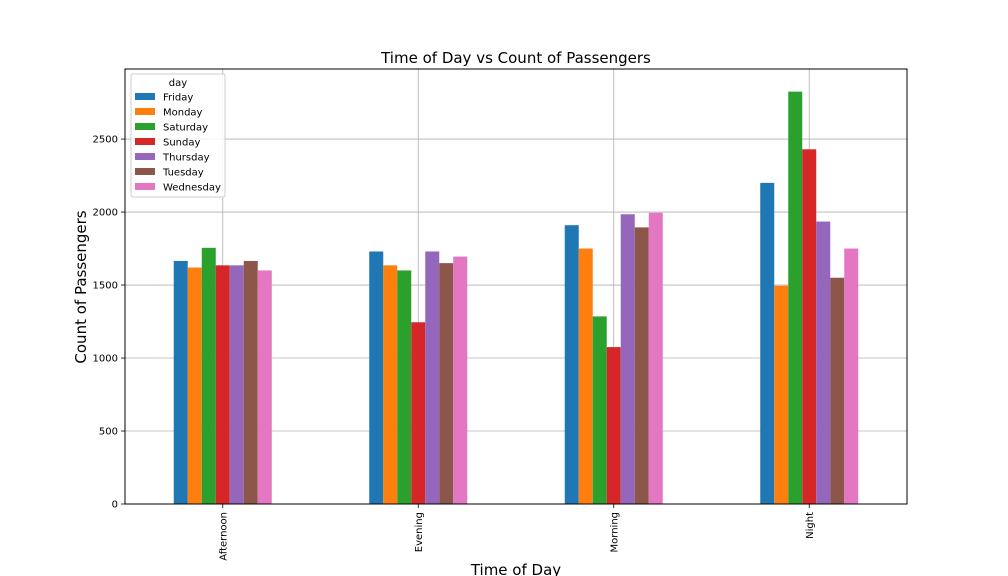 The height and width of the screenshot is (576, 1008). What do you see at coordinates (613, 425) in the screenshot?
I see `bar-sunday-morning` at bounding box center [613, 425].